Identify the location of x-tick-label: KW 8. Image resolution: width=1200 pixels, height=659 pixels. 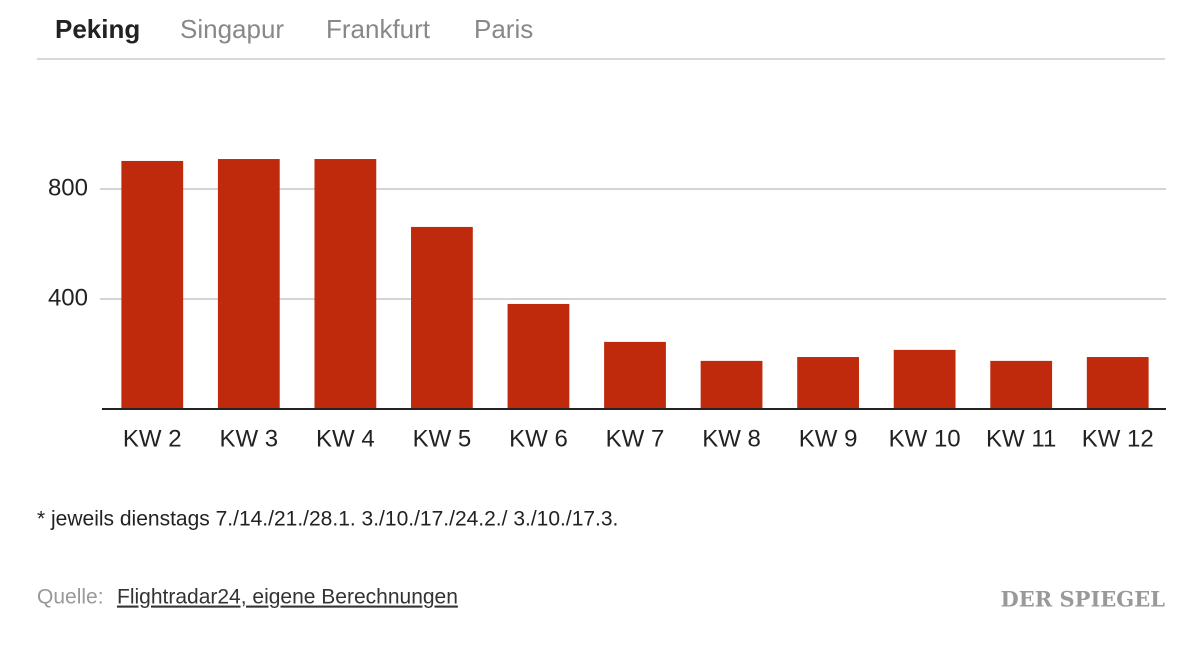
(731, 438).